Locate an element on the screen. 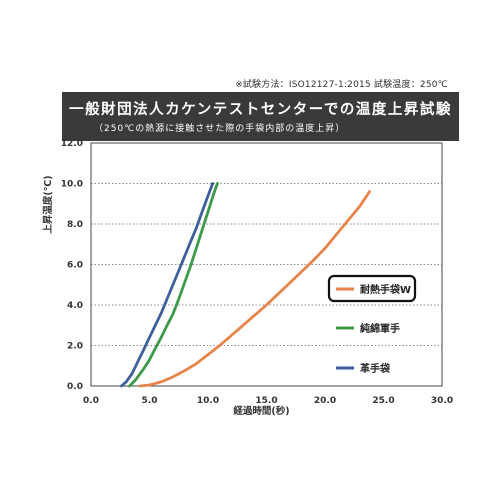  y-tick-label: 6.0 is located at coordinates (75, 266).